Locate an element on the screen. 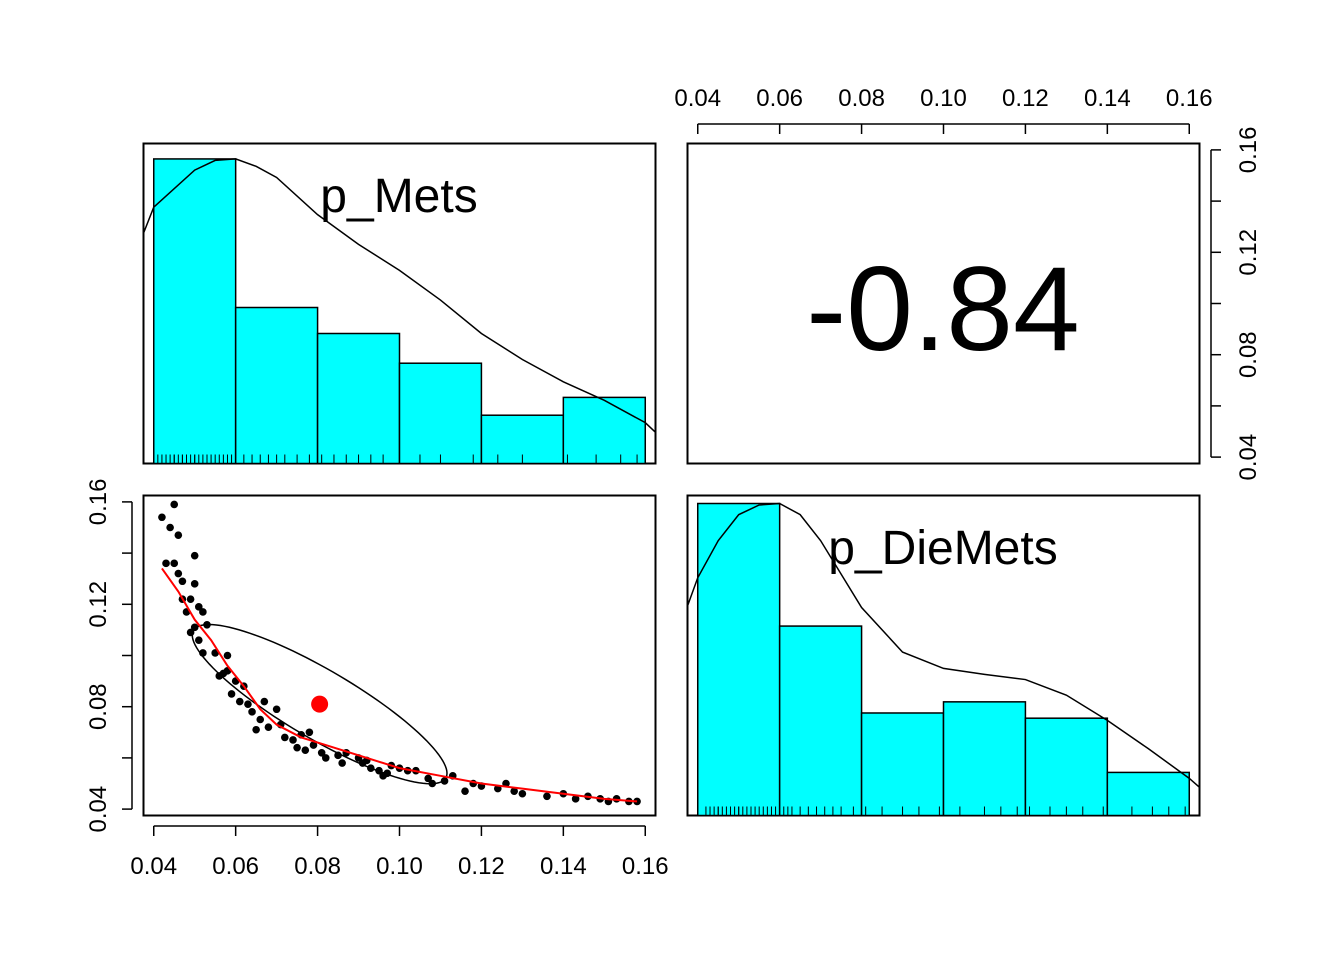 The width and height of the screenshot is (1344, 960). axis-top-tick-label: 0.04 is located at coordinates (697, 98).